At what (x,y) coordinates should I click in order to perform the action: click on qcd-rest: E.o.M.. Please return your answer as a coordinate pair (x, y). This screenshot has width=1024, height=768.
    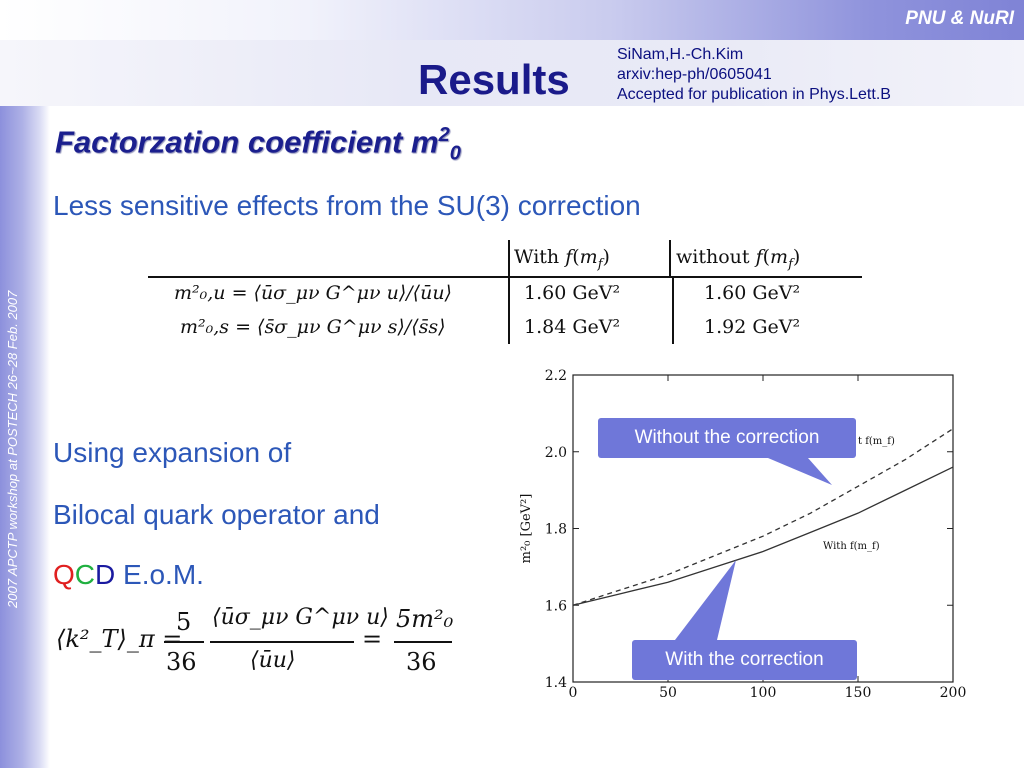
    Looking at the image, I should click on (159, 574).